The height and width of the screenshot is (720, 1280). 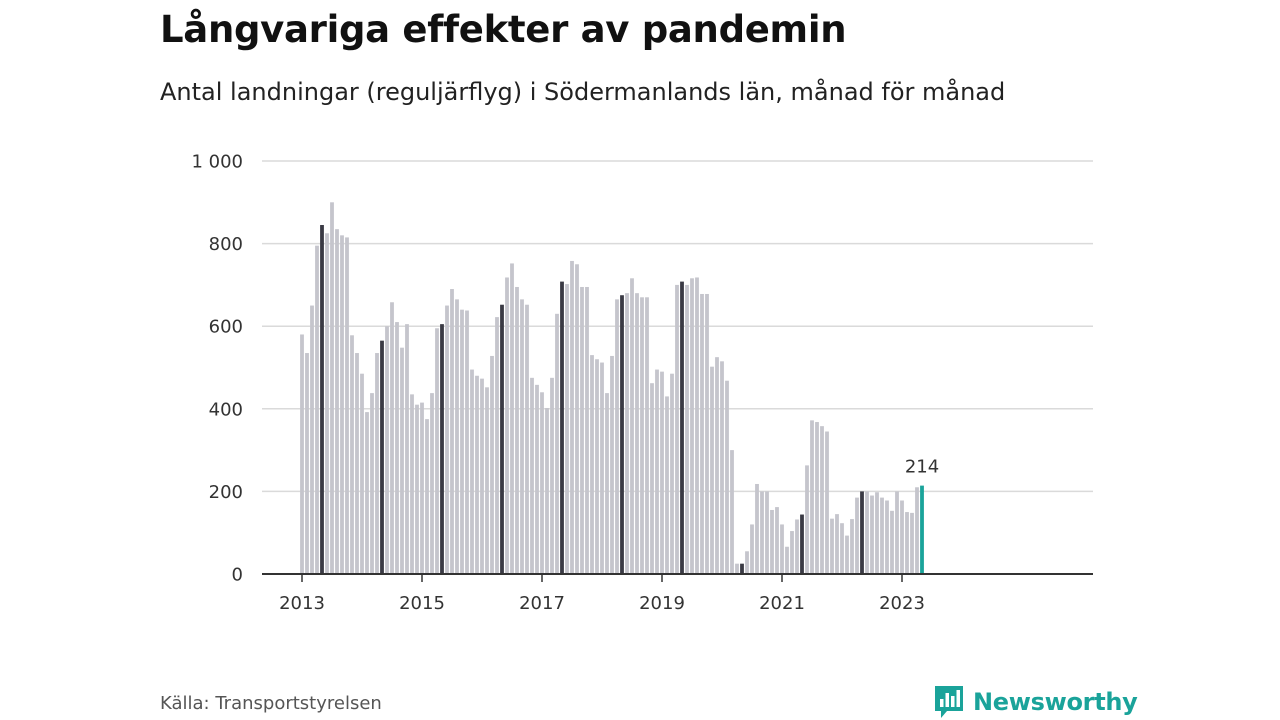 What do you see at coordinates (902, 603) in the screenshot?
I see `x-tick-label: 2023` at bounding box center [902, 603].